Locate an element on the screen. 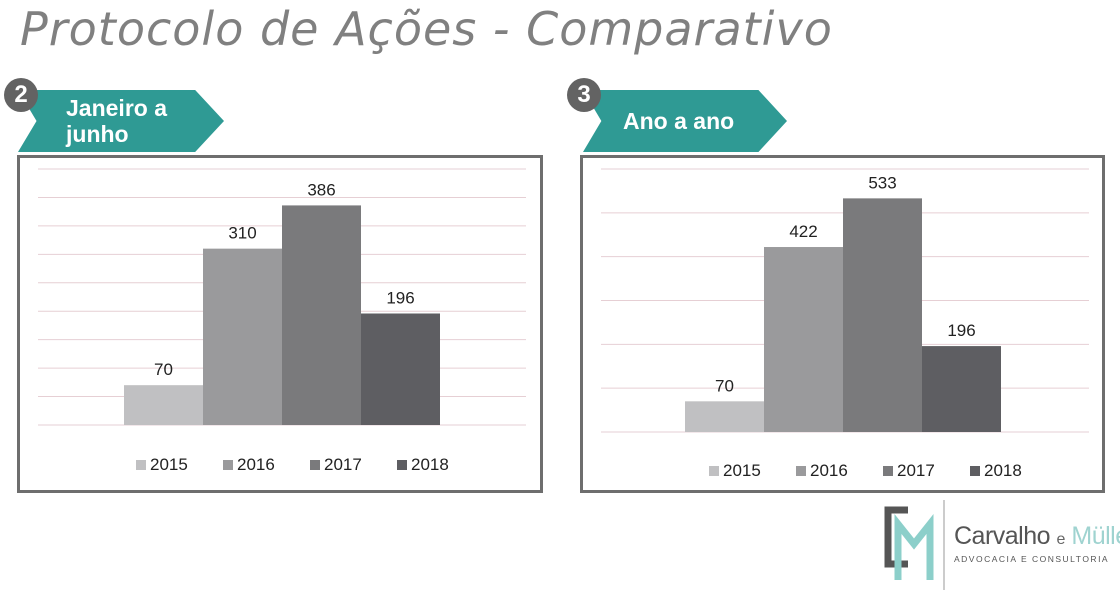 The width and height of the screenshot is (1120, 600). ribbon-label-line1: Janeiro a is located at coordinates (116, 108).